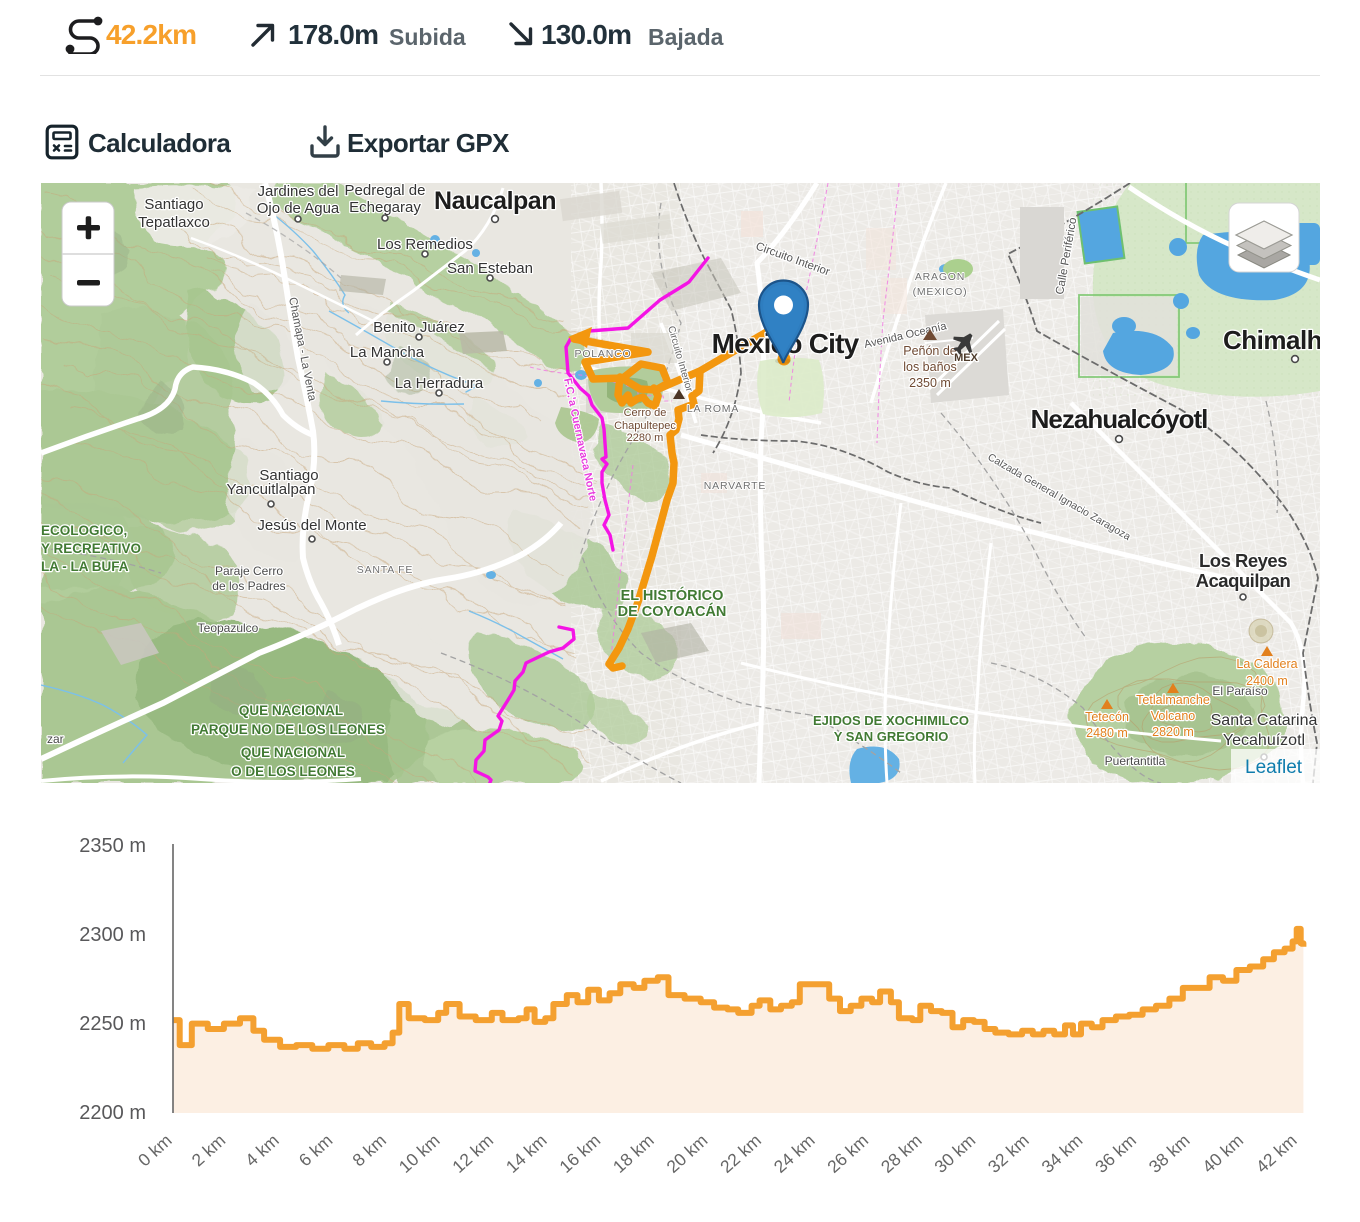 The image size is (1360, 1222). I want to click on svg-text: Los Reyes, so click(1243, 560).